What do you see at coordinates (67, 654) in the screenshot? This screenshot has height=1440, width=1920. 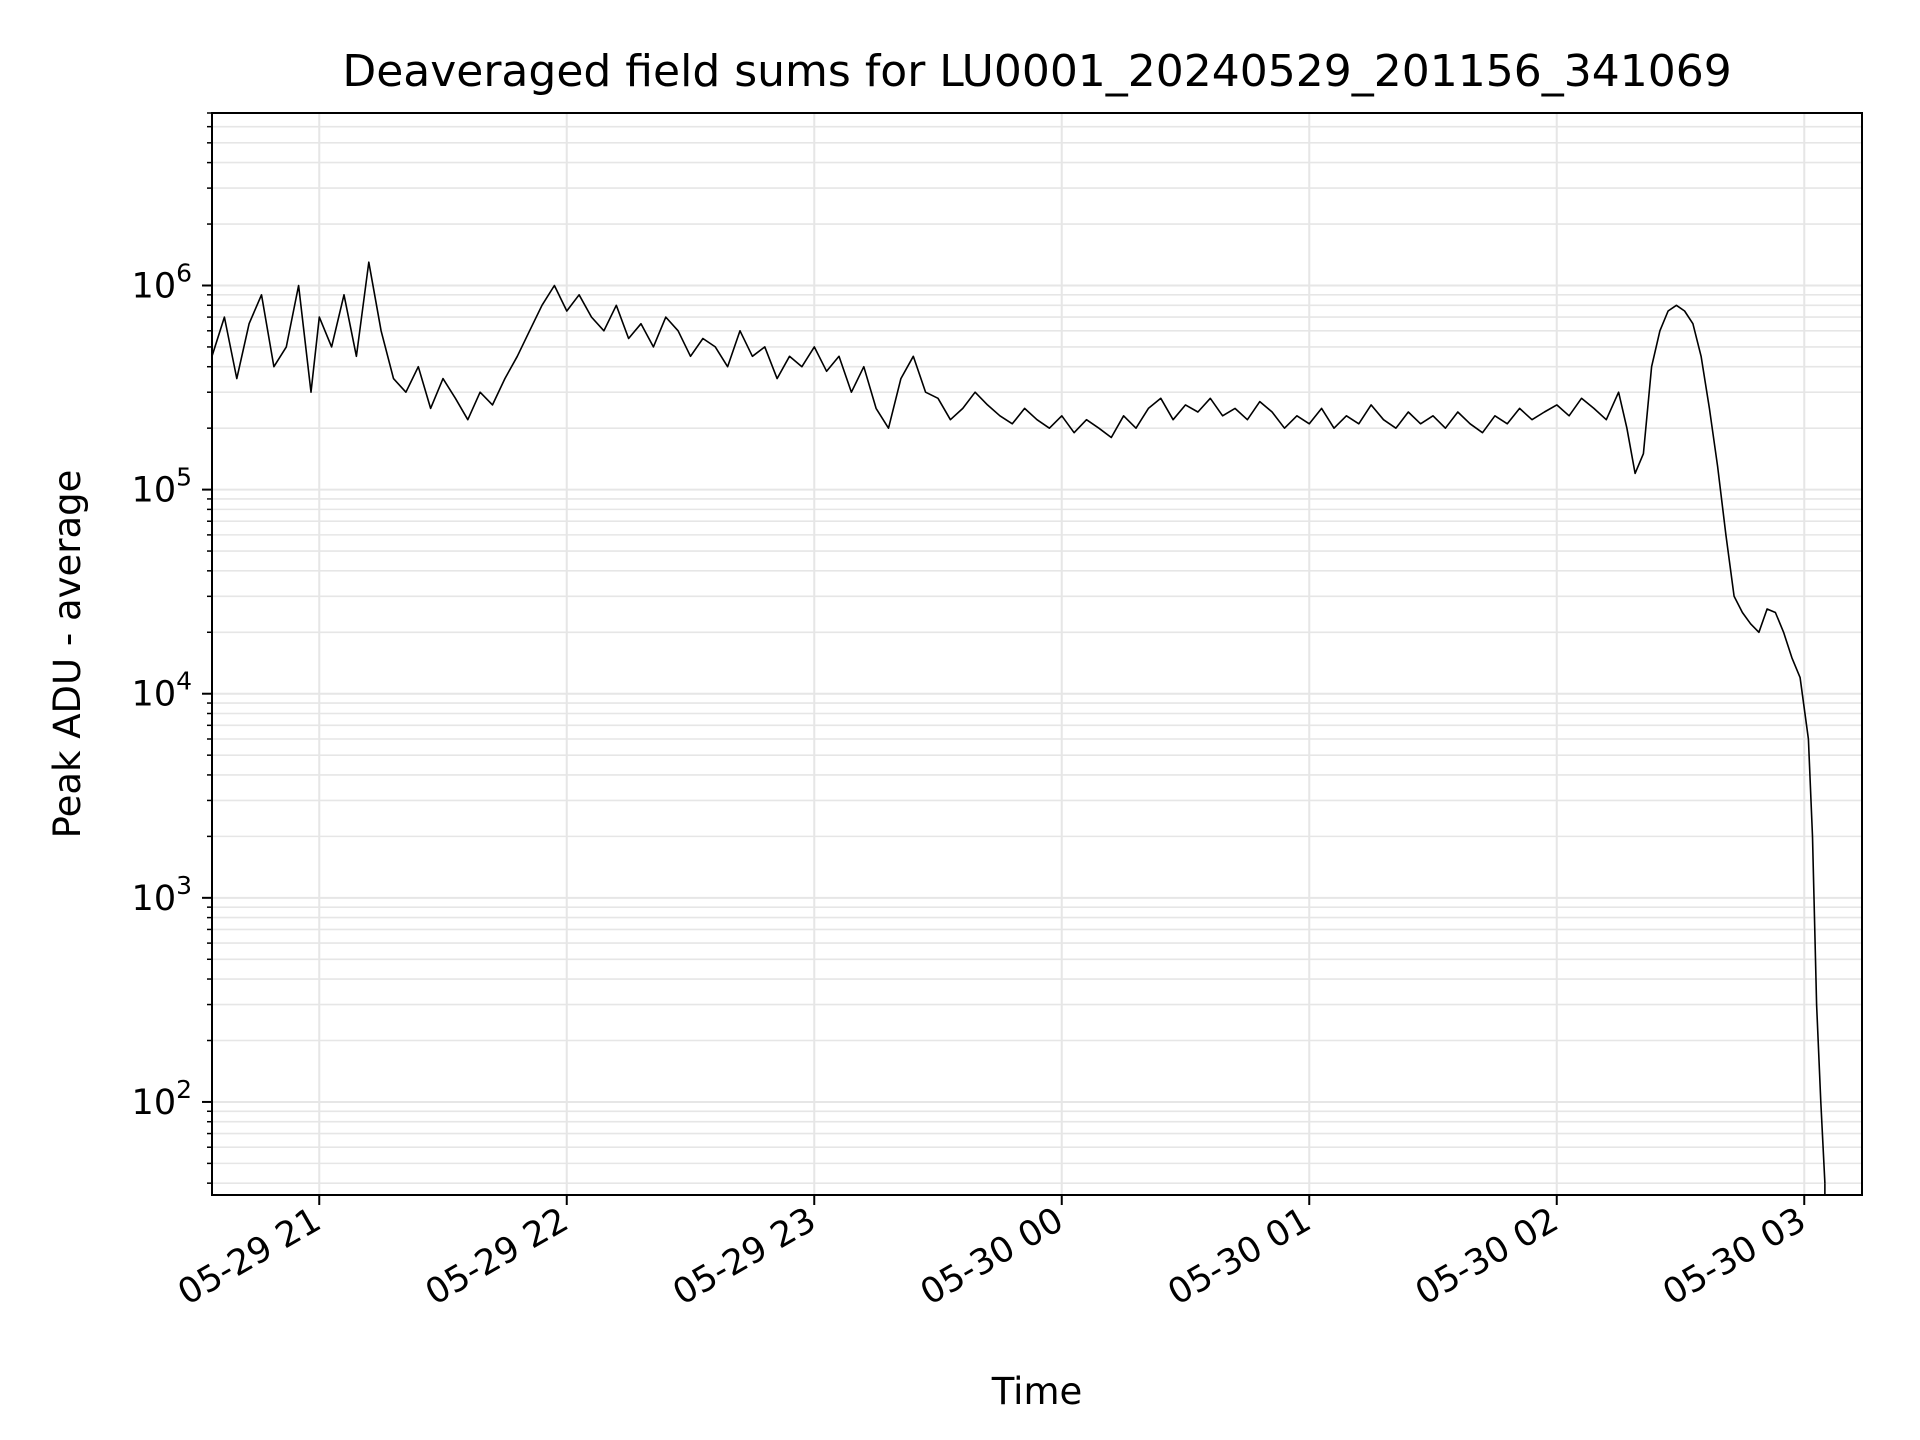 I see `y-axis-label: Peak ADU - average` at bounding box center [67, 654].